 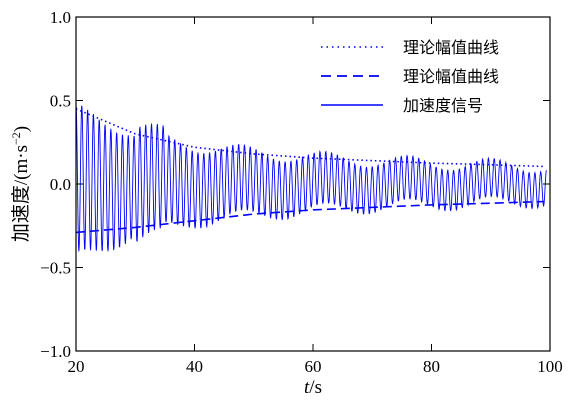 What do you see at coordinates (60, 101) in the screenshot?
I see `y-tick-label: 0.5` at bounding box center [60, 101].